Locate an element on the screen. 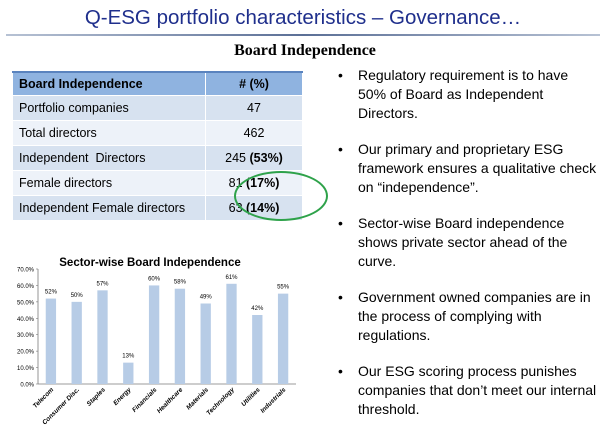  row-label: Portfolio companies is located at coordinates (109, 108).